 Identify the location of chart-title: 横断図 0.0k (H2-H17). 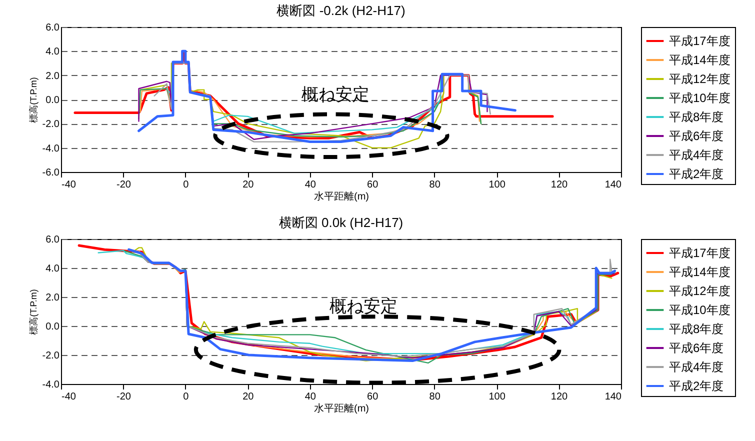
(341, 222).